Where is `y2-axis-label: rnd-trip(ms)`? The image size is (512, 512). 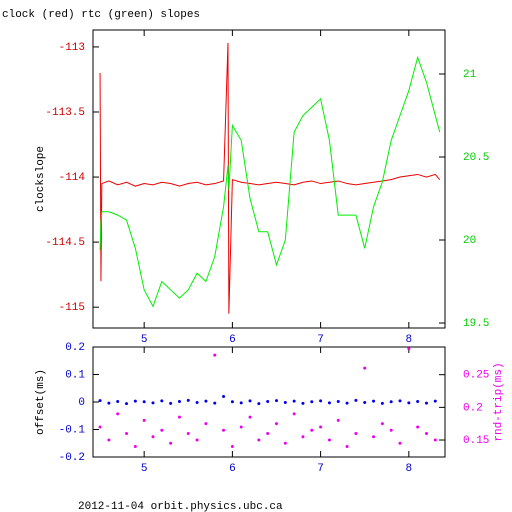 y2-axis-label: rnd-trip(ms) is located at coordinates (499, 401).